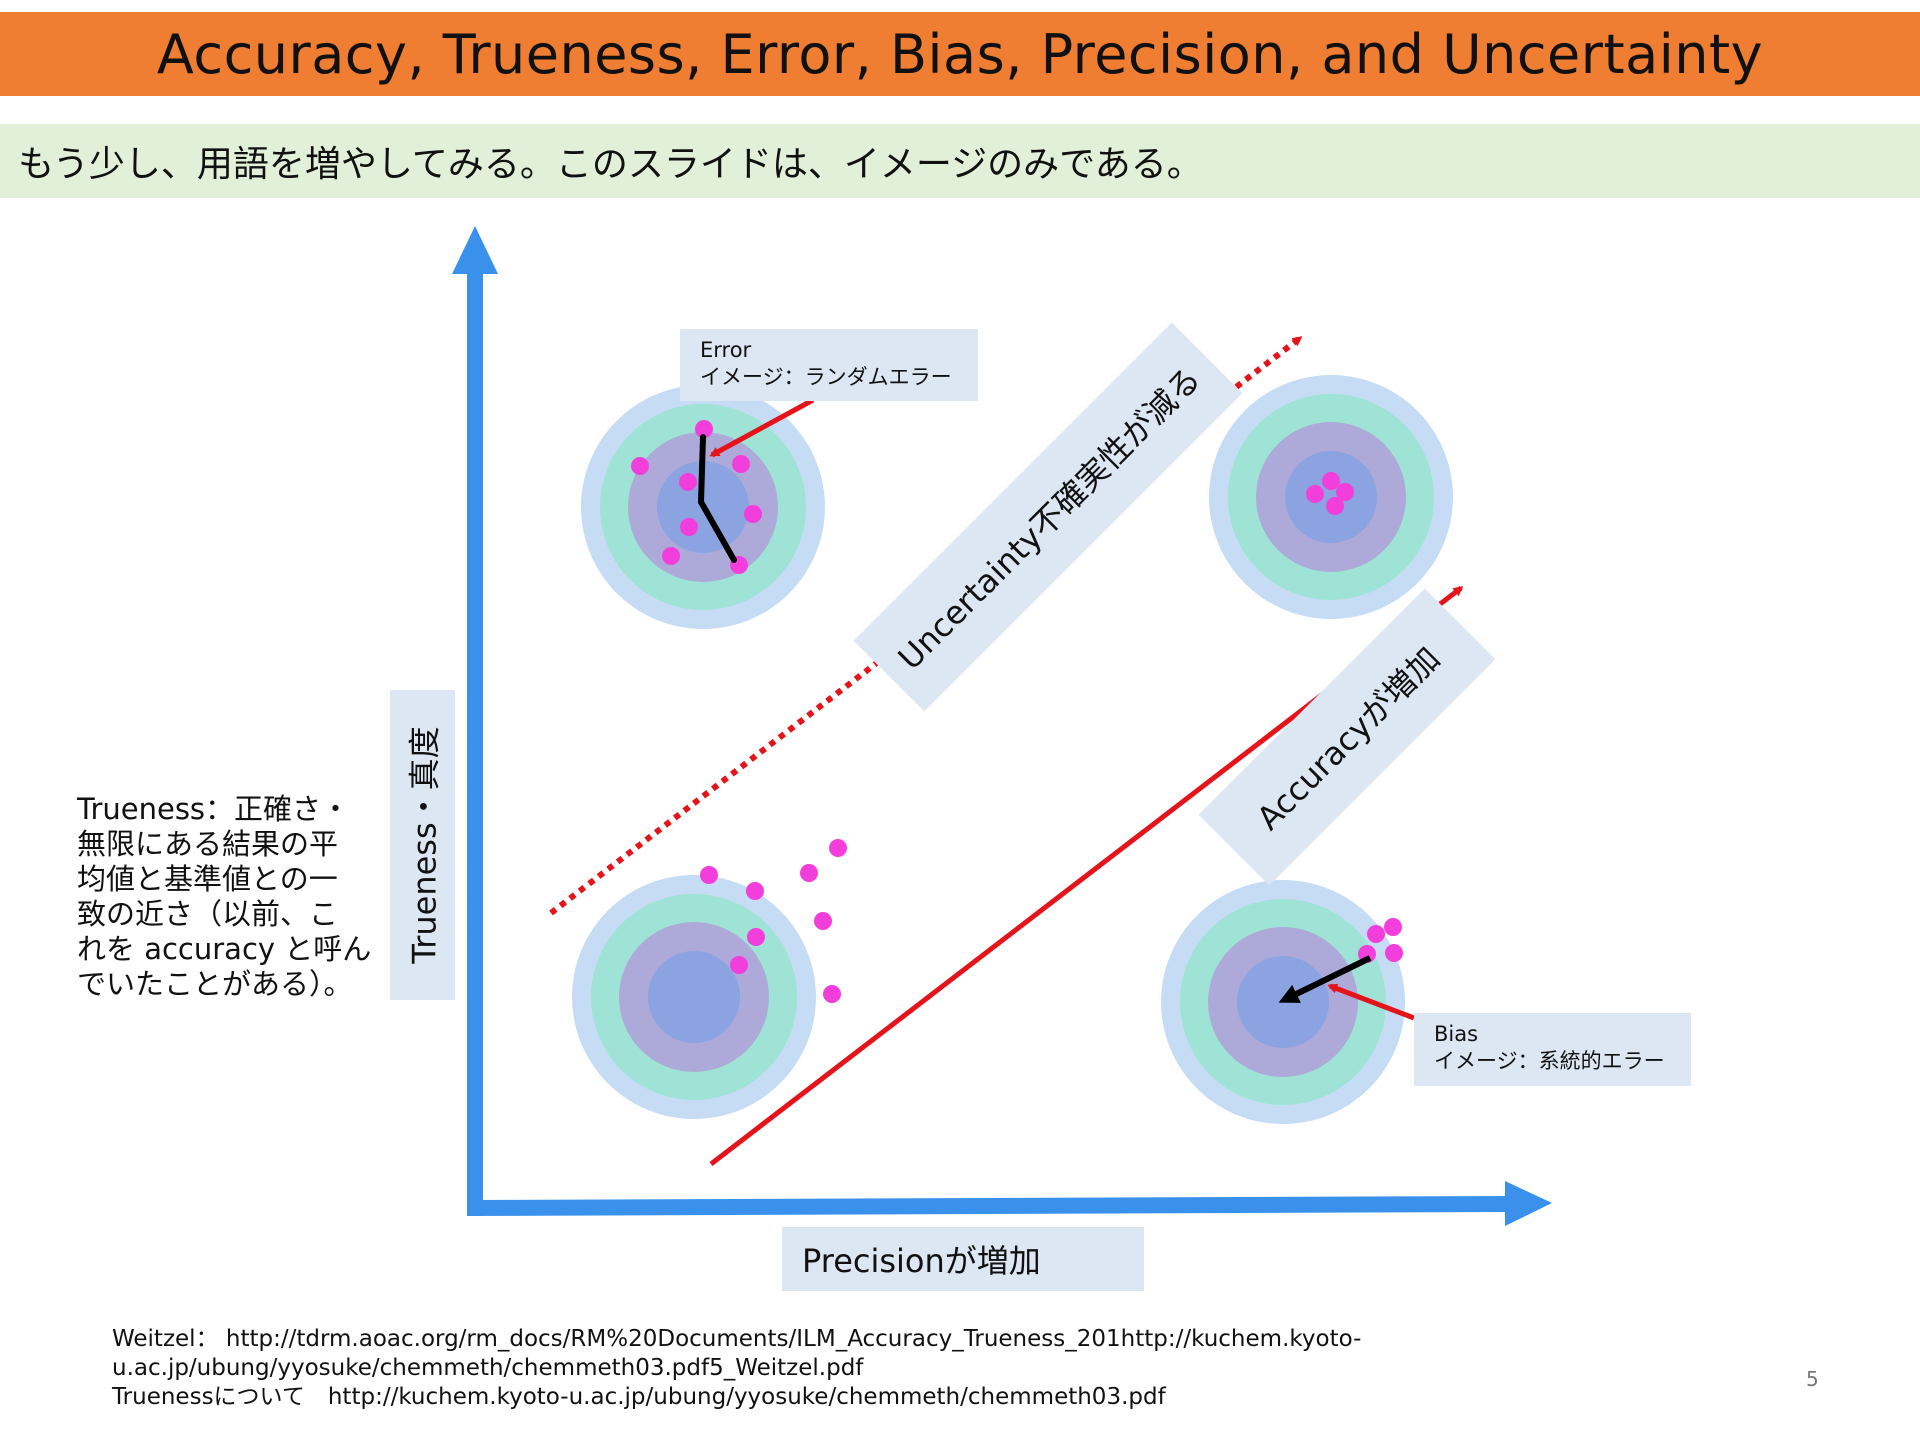  I want to click on dots-top-right, so click(1330, 493).